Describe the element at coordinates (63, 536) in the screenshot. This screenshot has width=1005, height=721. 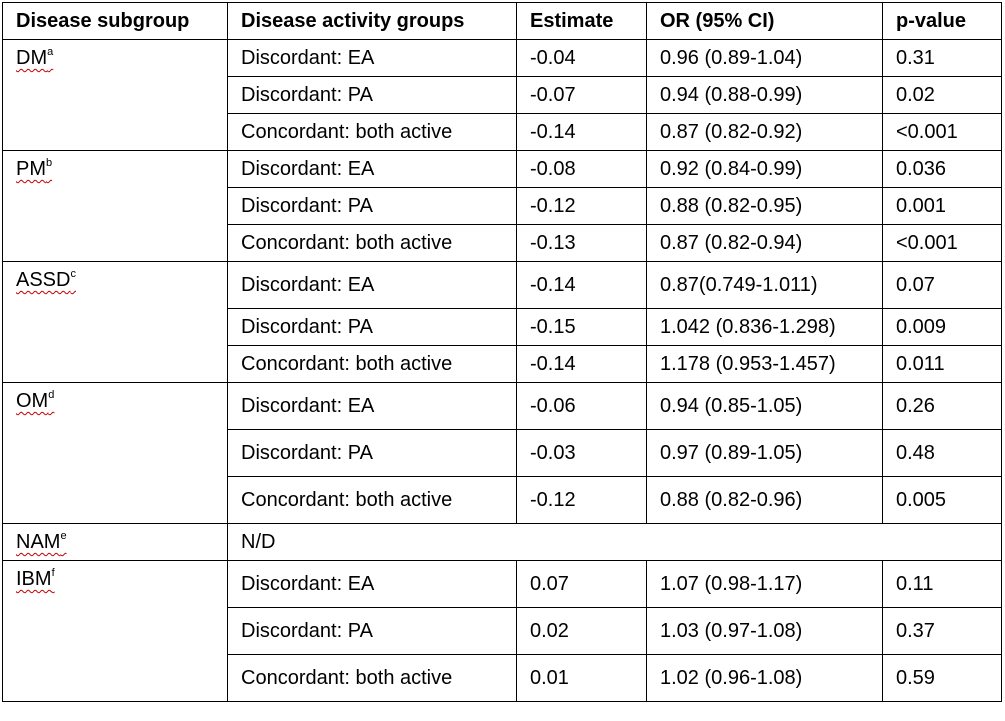
I see `footnote-marker: e` at that location.